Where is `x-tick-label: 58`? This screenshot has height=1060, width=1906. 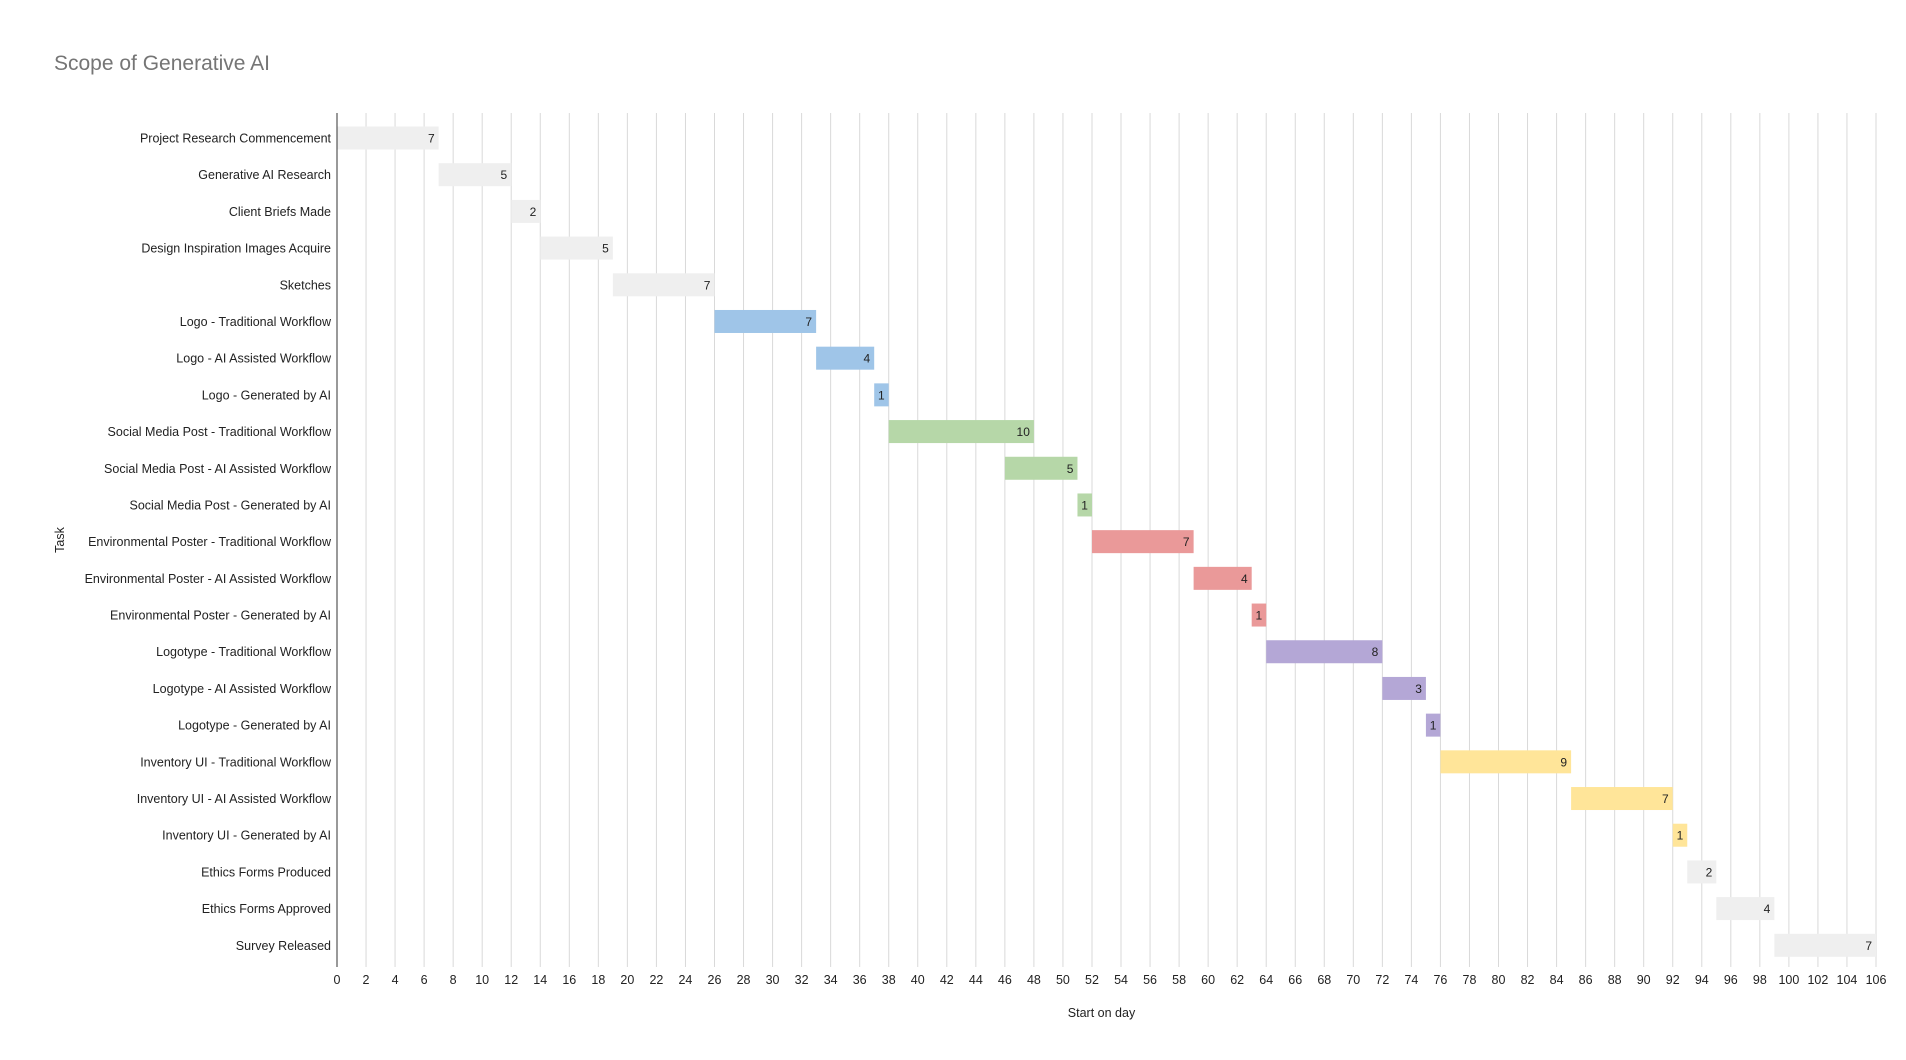 x-tick-label: 58 is located at coordinates (1179, 980).